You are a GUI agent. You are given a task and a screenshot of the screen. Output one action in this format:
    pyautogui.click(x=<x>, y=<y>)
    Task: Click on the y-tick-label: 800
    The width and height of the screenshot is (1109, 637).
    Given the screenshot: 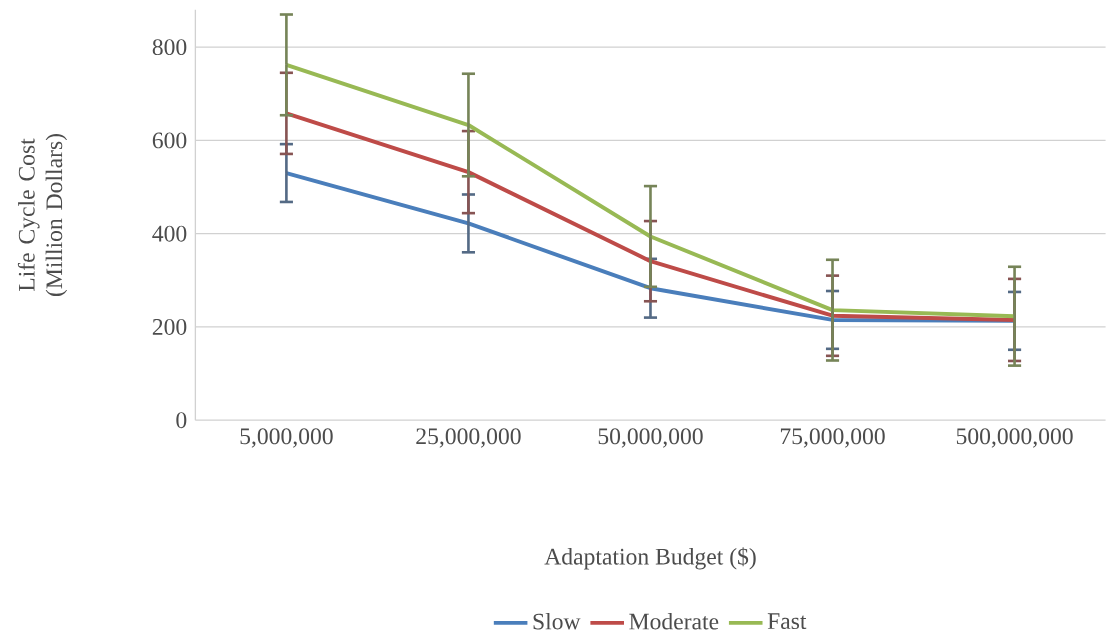 What is the action you would take?
    pyautogui.click(x=169, y=47)
    